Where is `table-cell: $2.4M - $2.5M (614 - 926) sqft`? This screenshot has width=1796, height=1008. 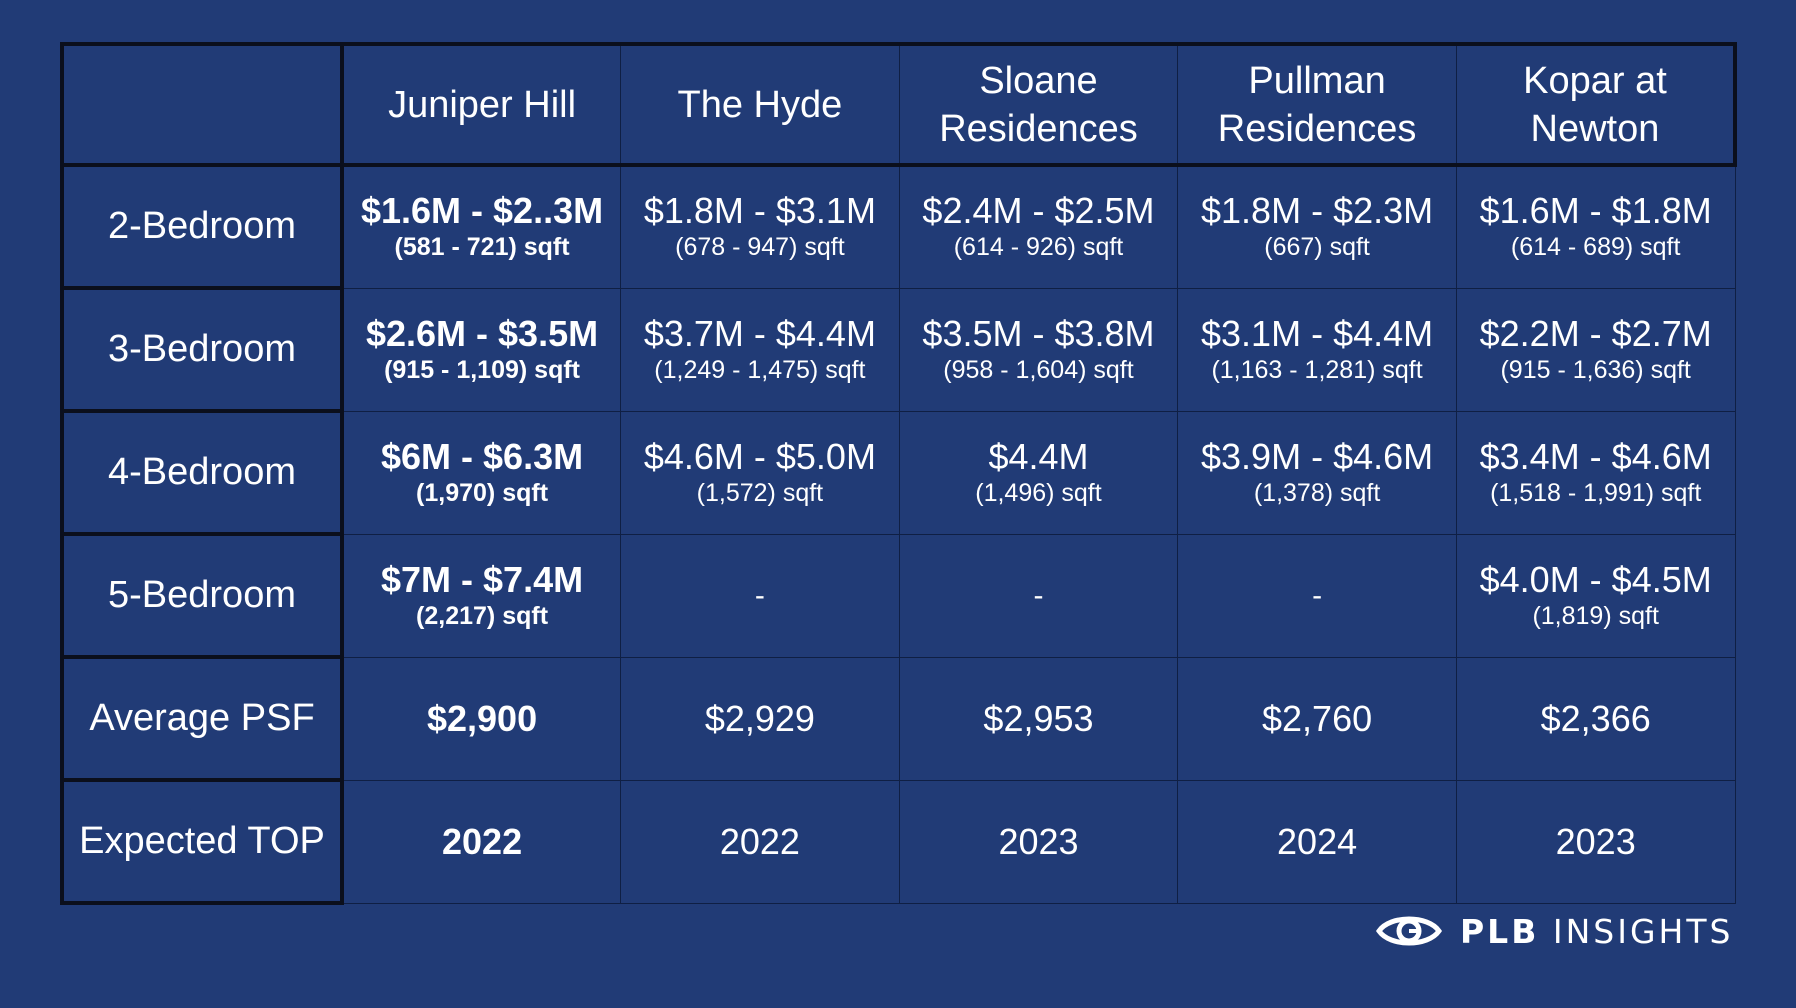 table-cell: $2.4M - $2.5M (614 - 926) sqft is located at coordinates (1038, 226).